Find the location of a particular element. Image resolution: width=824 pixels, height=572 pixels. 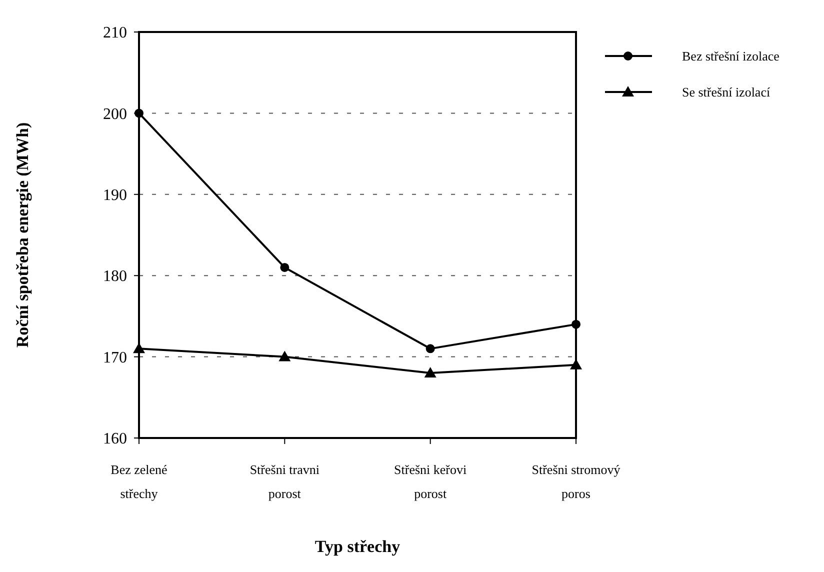

y-tick-label: 200 is located at coordinates (115, 114).